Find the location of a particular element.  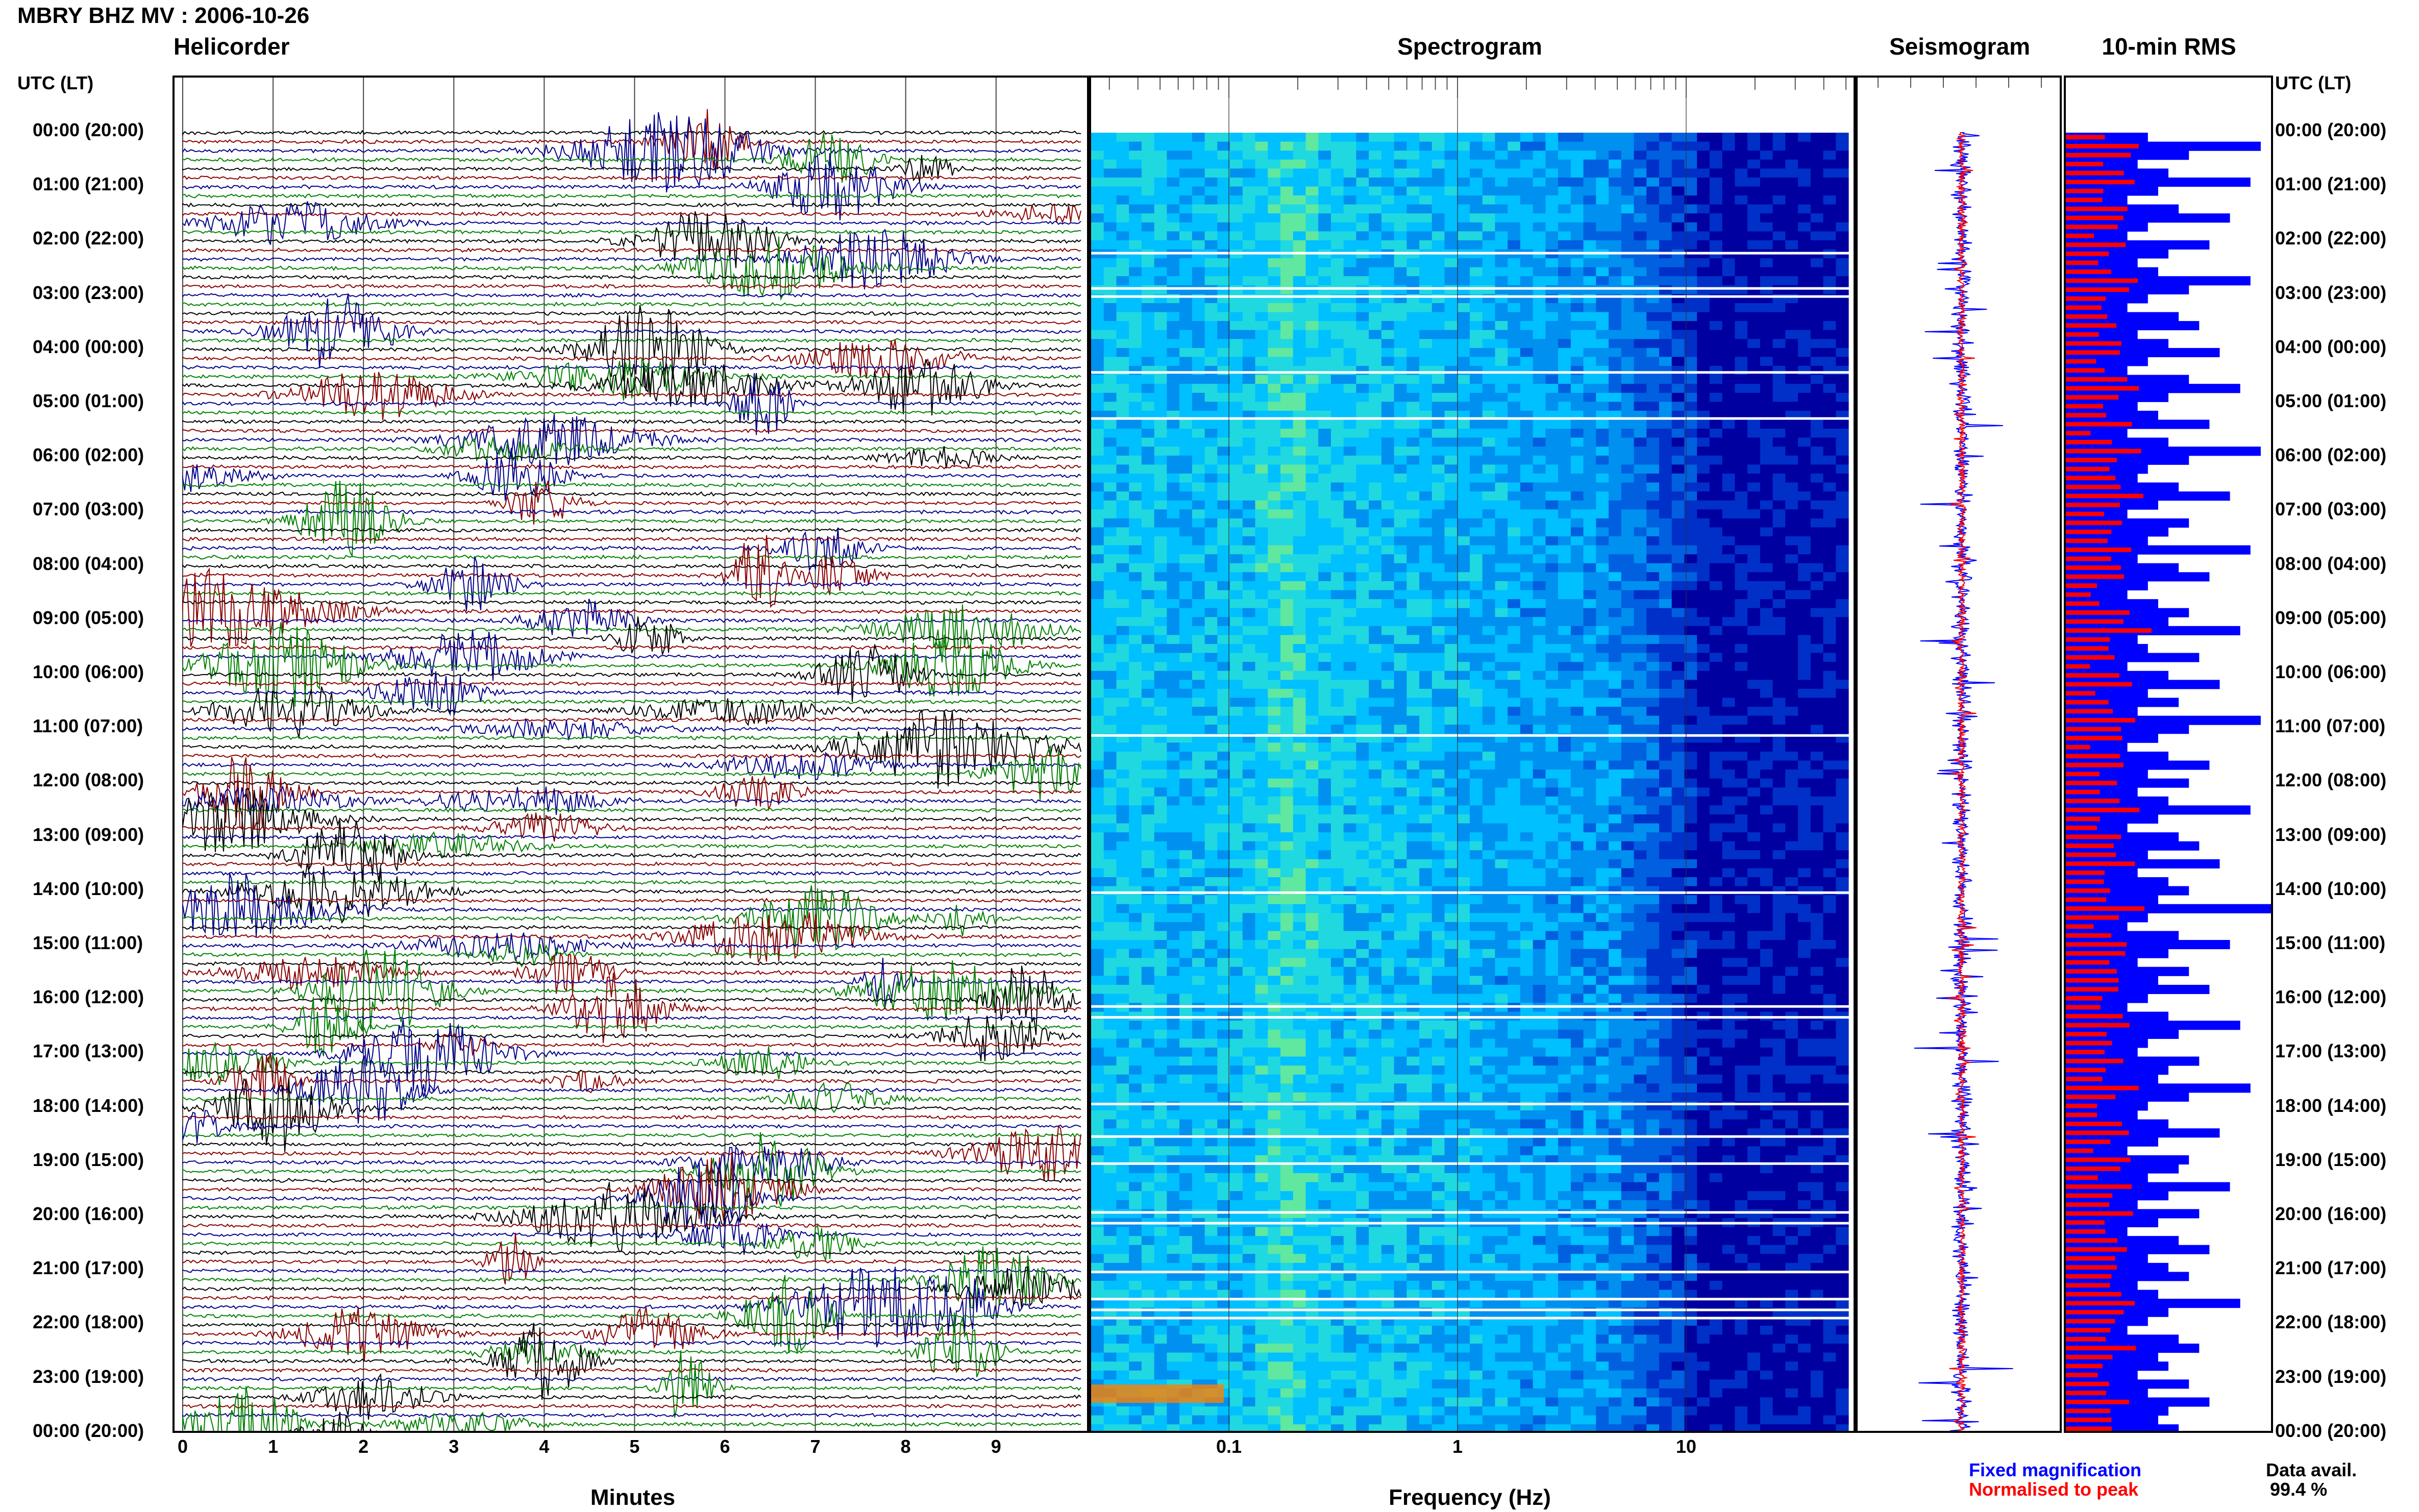

seismogram-trace is located at coordinates (1960, 754).